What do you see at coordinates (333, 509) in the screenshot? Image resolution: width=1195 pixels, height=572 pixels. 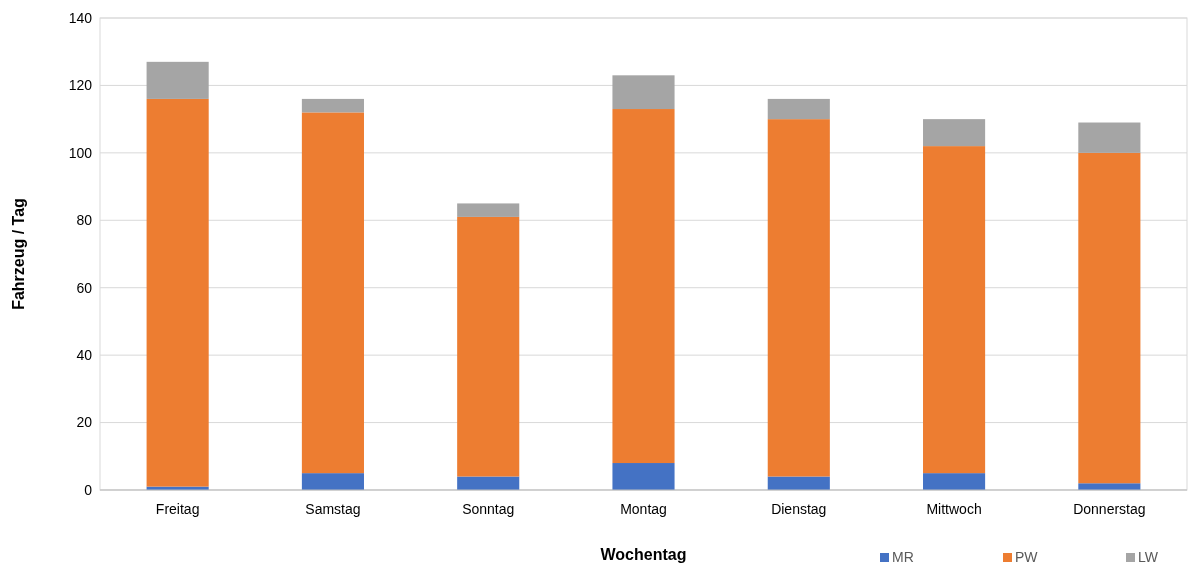 I see `x-tick-label: Samstag` at bounding box center [333, 509].